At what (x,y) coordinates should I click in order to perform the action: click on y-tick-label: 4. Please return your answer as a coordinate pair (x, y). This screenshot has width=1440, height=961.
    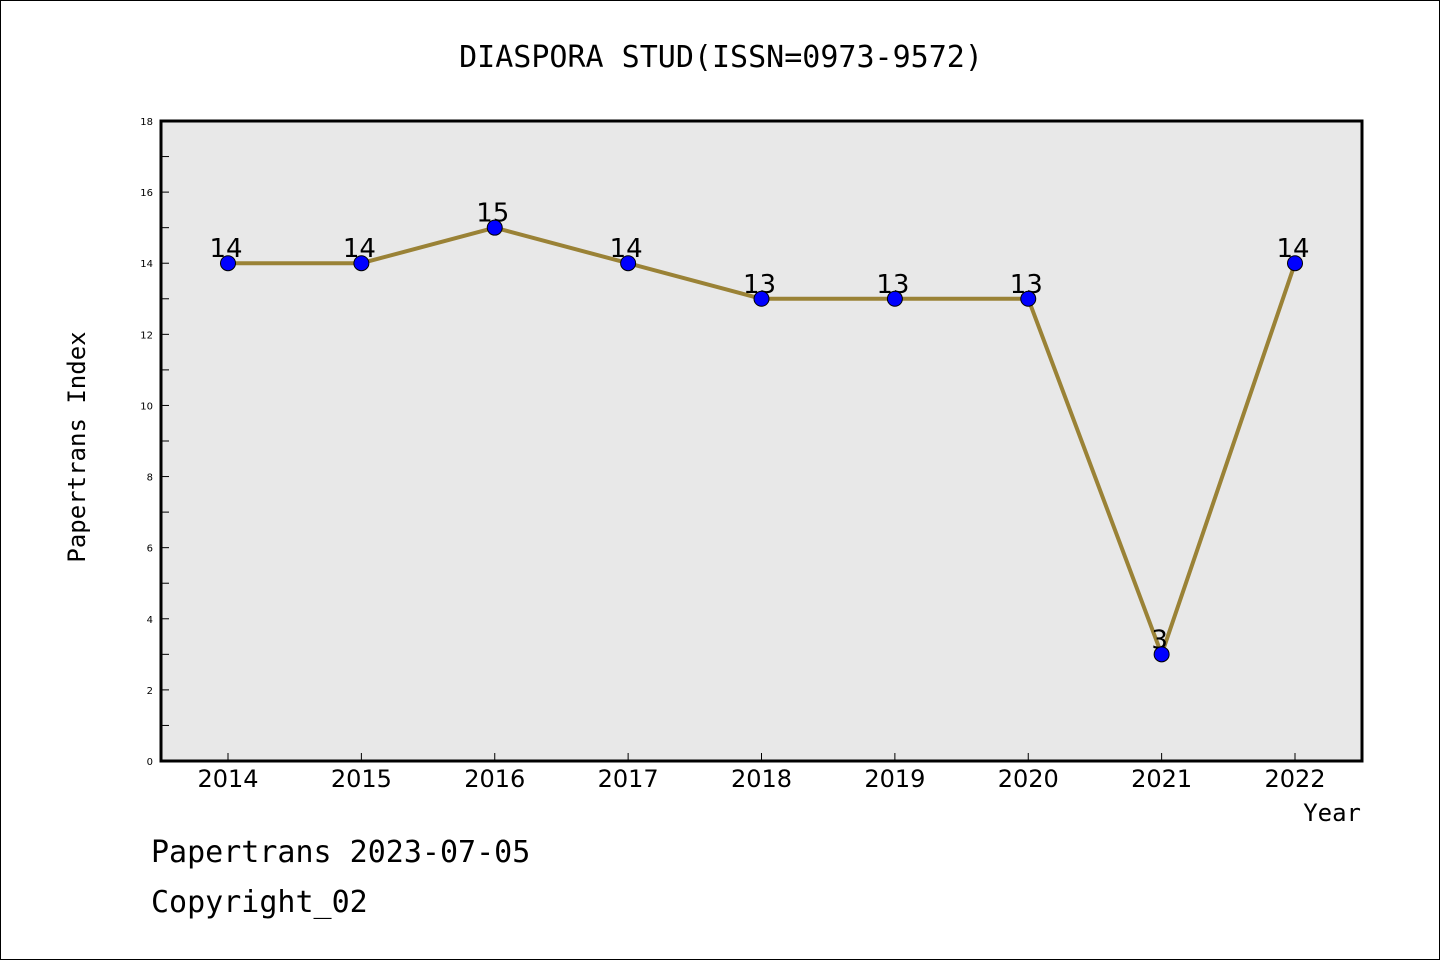
    Looking at the image, I should click on (150, 620).